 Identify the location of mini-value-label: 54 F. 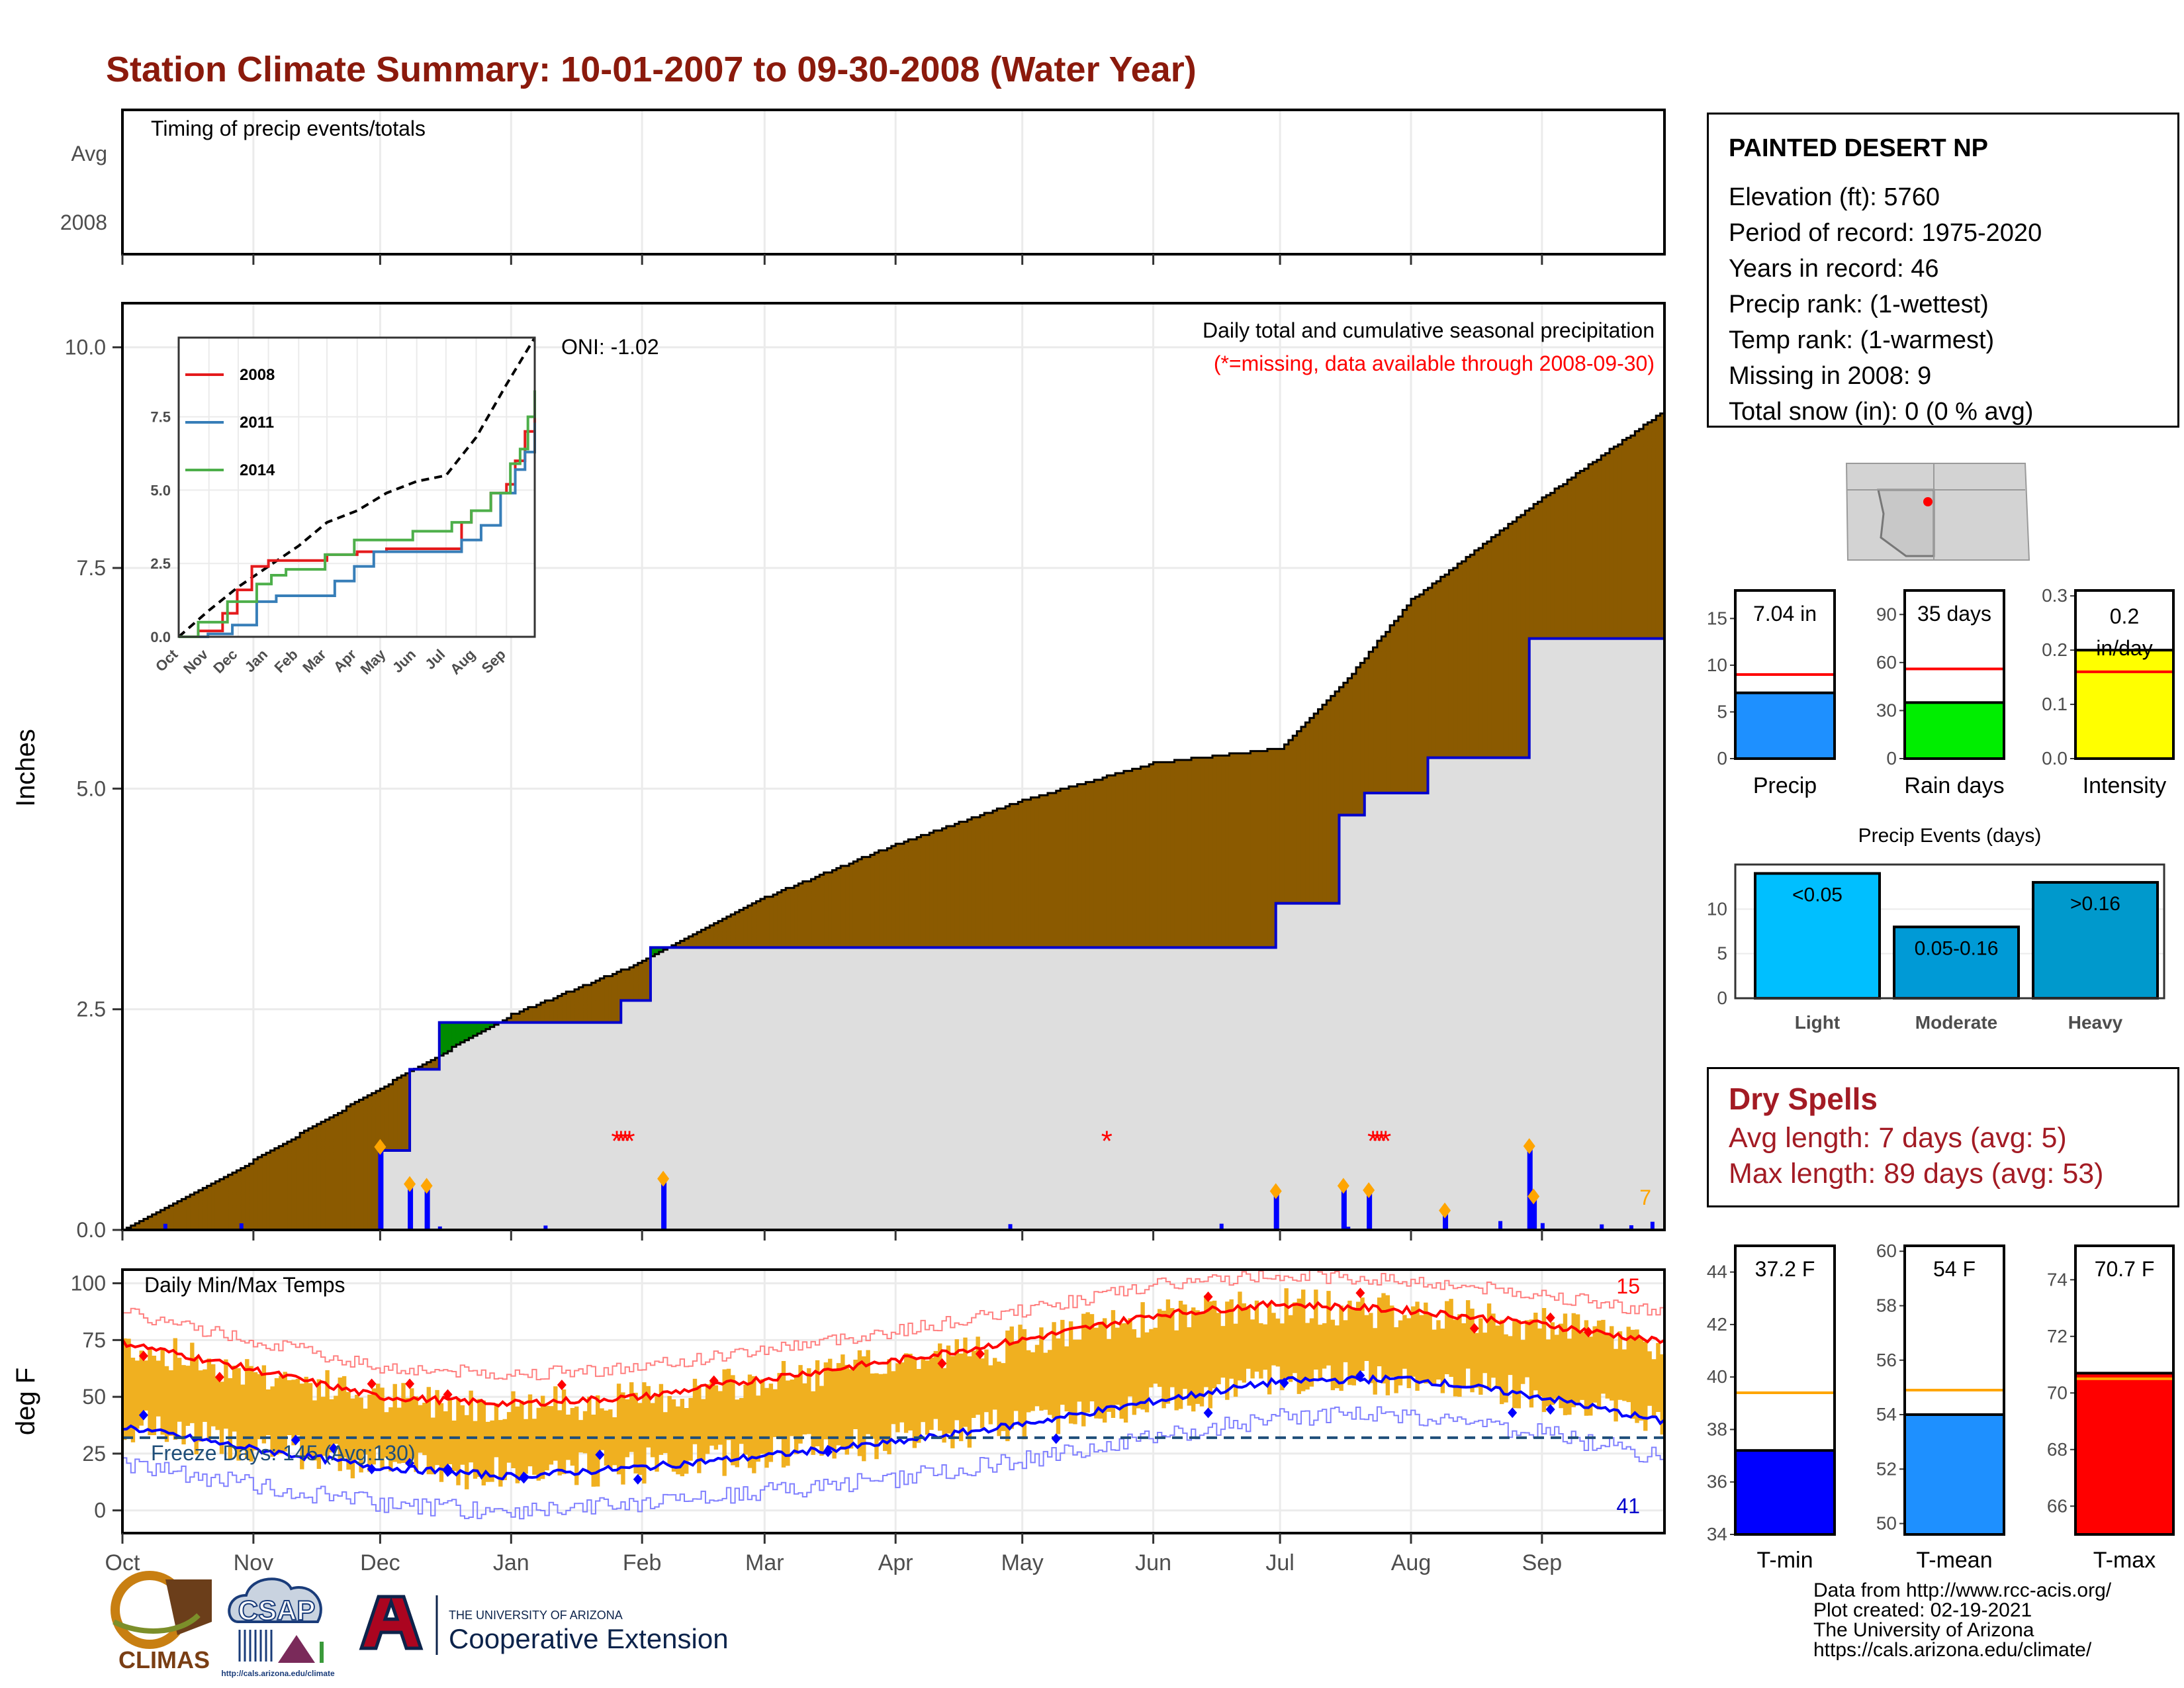
(1954, 1269).